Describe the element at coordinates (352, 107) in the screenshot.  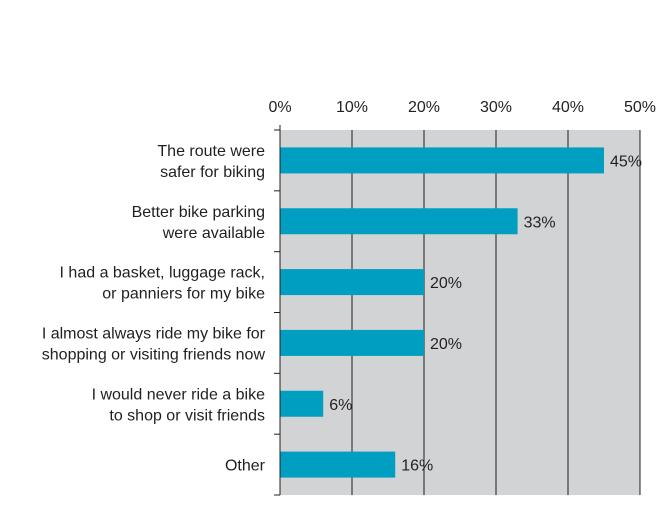
I see `x-tick-label: 10%` at that location.